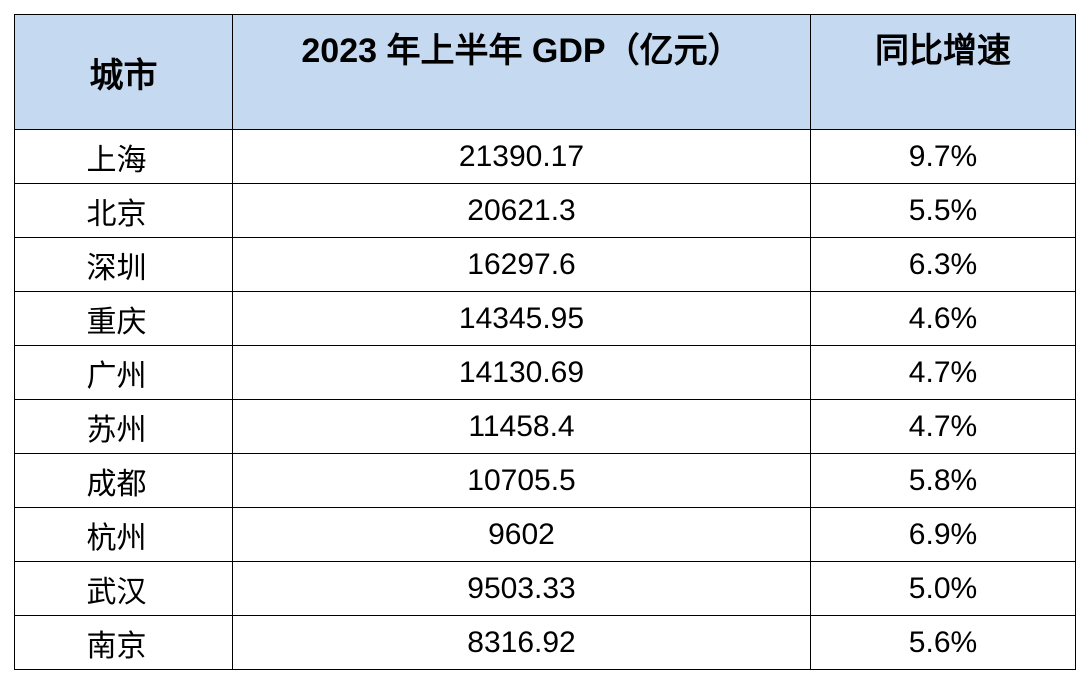 Image resolution: width=1089 pixels, height=685 pixels. I want to click on city-cell: 上海, so click(123, 156).